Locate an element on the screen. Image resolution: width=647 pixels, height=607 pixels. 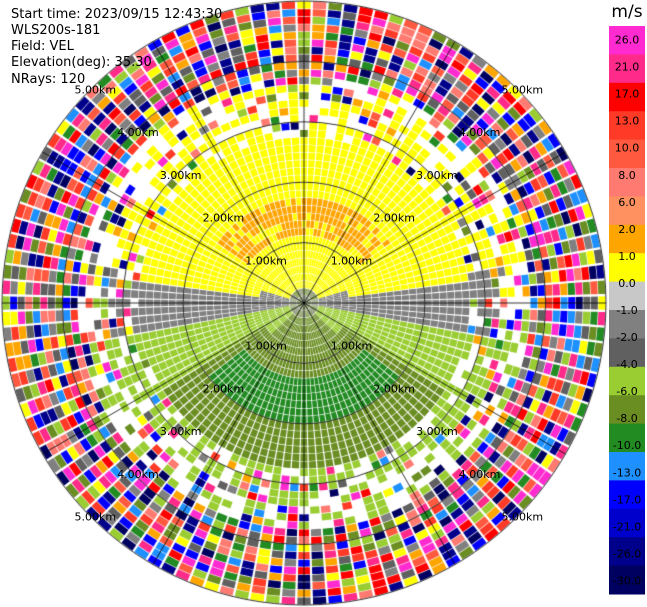
colorbar-unit: m/s is located at coordinates (626, 12).